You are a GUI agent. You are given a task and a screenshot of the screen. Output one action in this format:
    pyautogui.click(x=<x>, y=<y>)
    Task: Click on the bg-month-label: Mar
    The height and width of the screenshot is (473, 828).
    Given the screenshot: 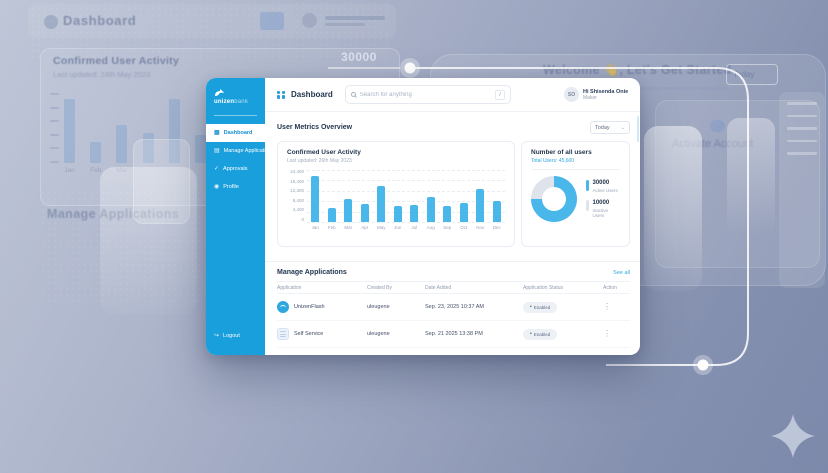 What is the action you would take?
    pyautogui.click(x=121, y=170)
    